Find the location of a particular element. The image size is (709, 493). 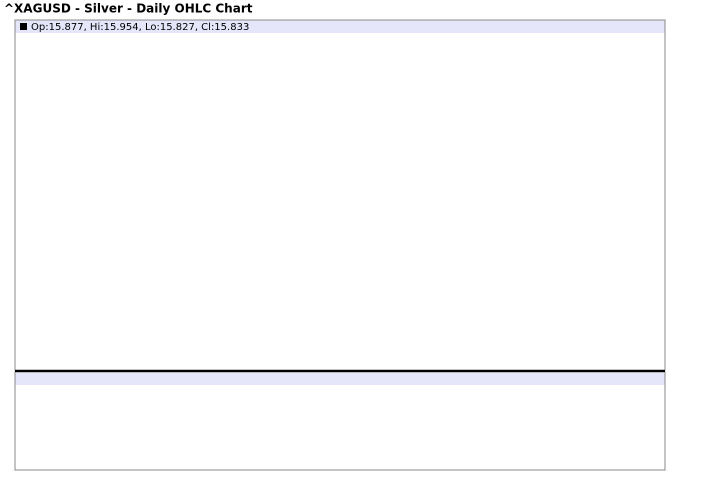

price-legend-swatch is located at coordinates (23, 26).